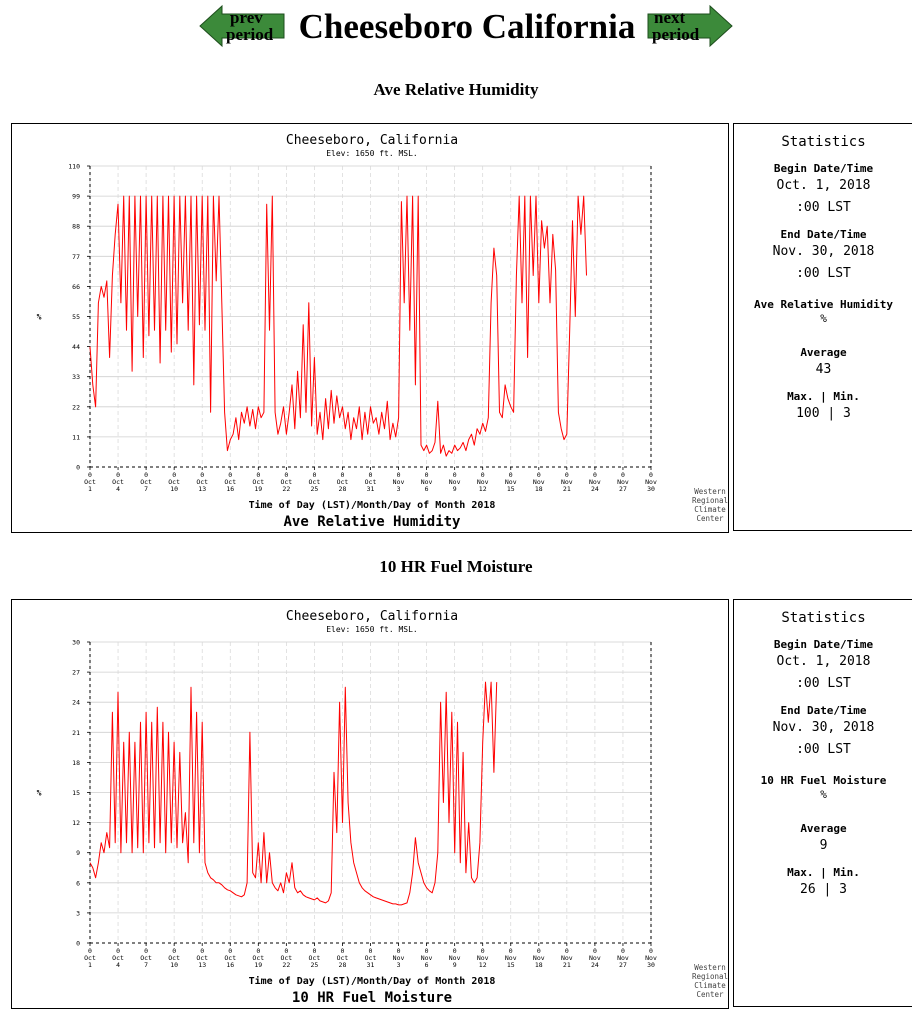  I want to click on begin-date: Oct. 1, 2018, so click(823, 185).